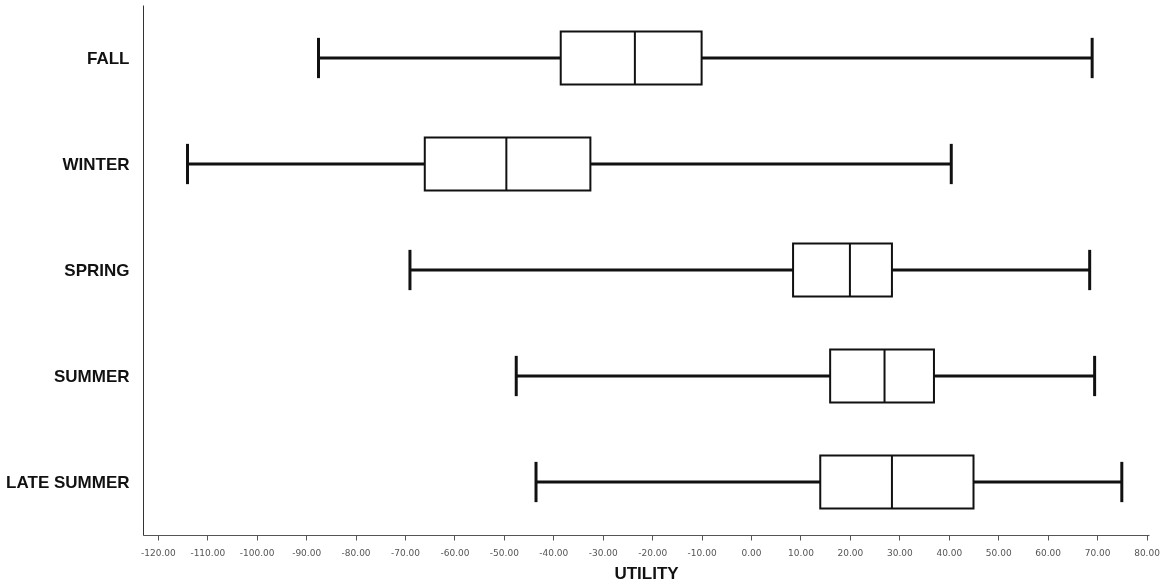  Describe the element at coordinates (96, 164) in the screenshot. I see `y-tick-label: WINTER` at that location.